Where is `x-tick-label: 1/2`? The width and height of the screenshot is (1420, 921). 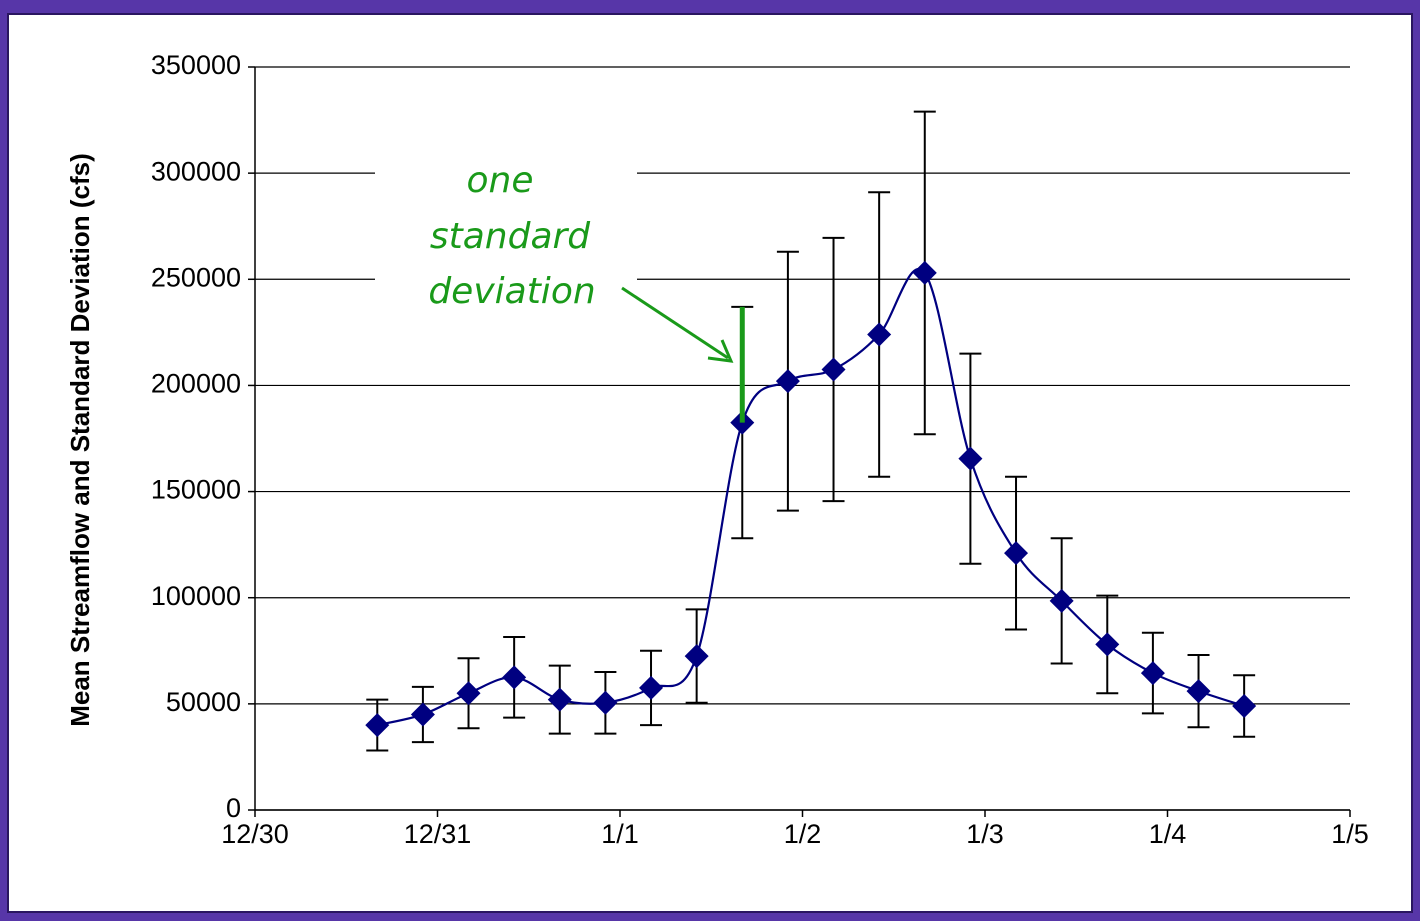
x-tick-label: 1/2 is located at coordinates (803, 834).